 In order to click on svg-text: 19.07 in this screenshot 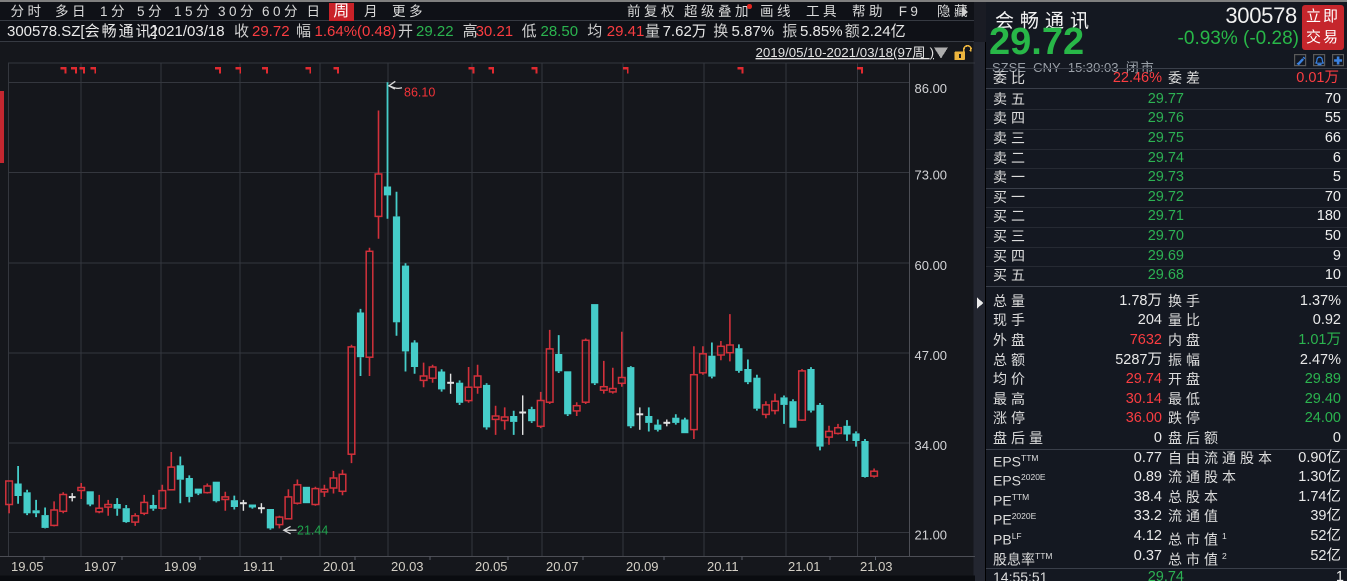, I will do `click(100, 566)`.